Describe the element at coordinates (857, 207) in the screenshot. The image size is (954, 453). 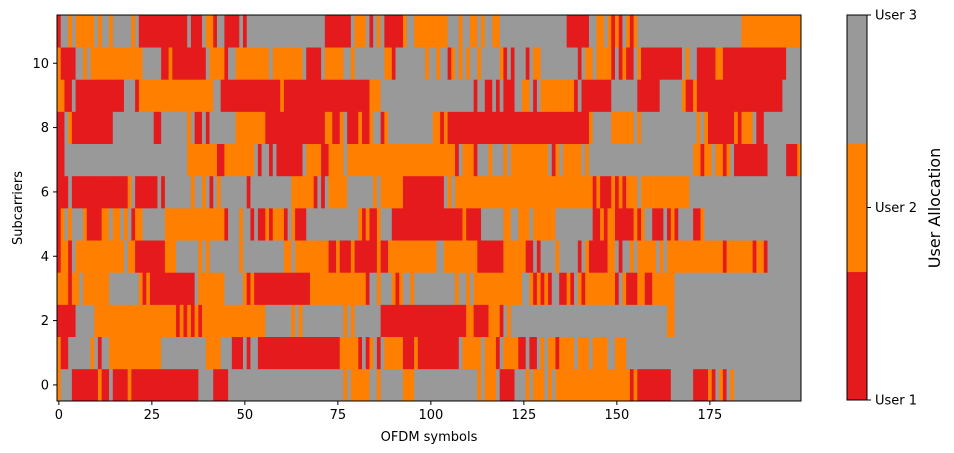
I see `colorbar` at that location.